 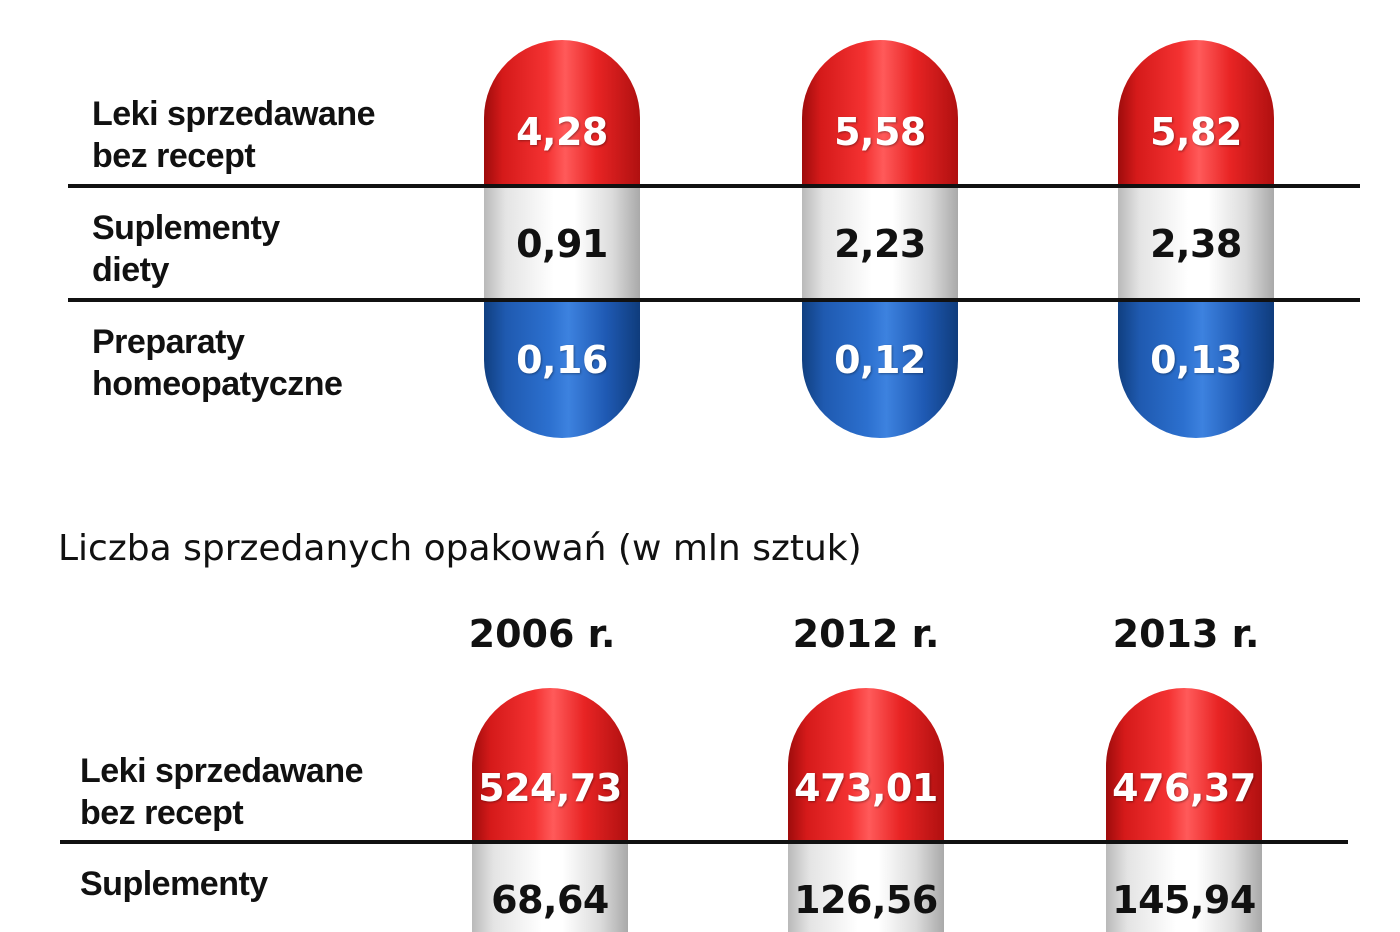 I want to click on data-label: 0,12, so click(x=880, y=360).